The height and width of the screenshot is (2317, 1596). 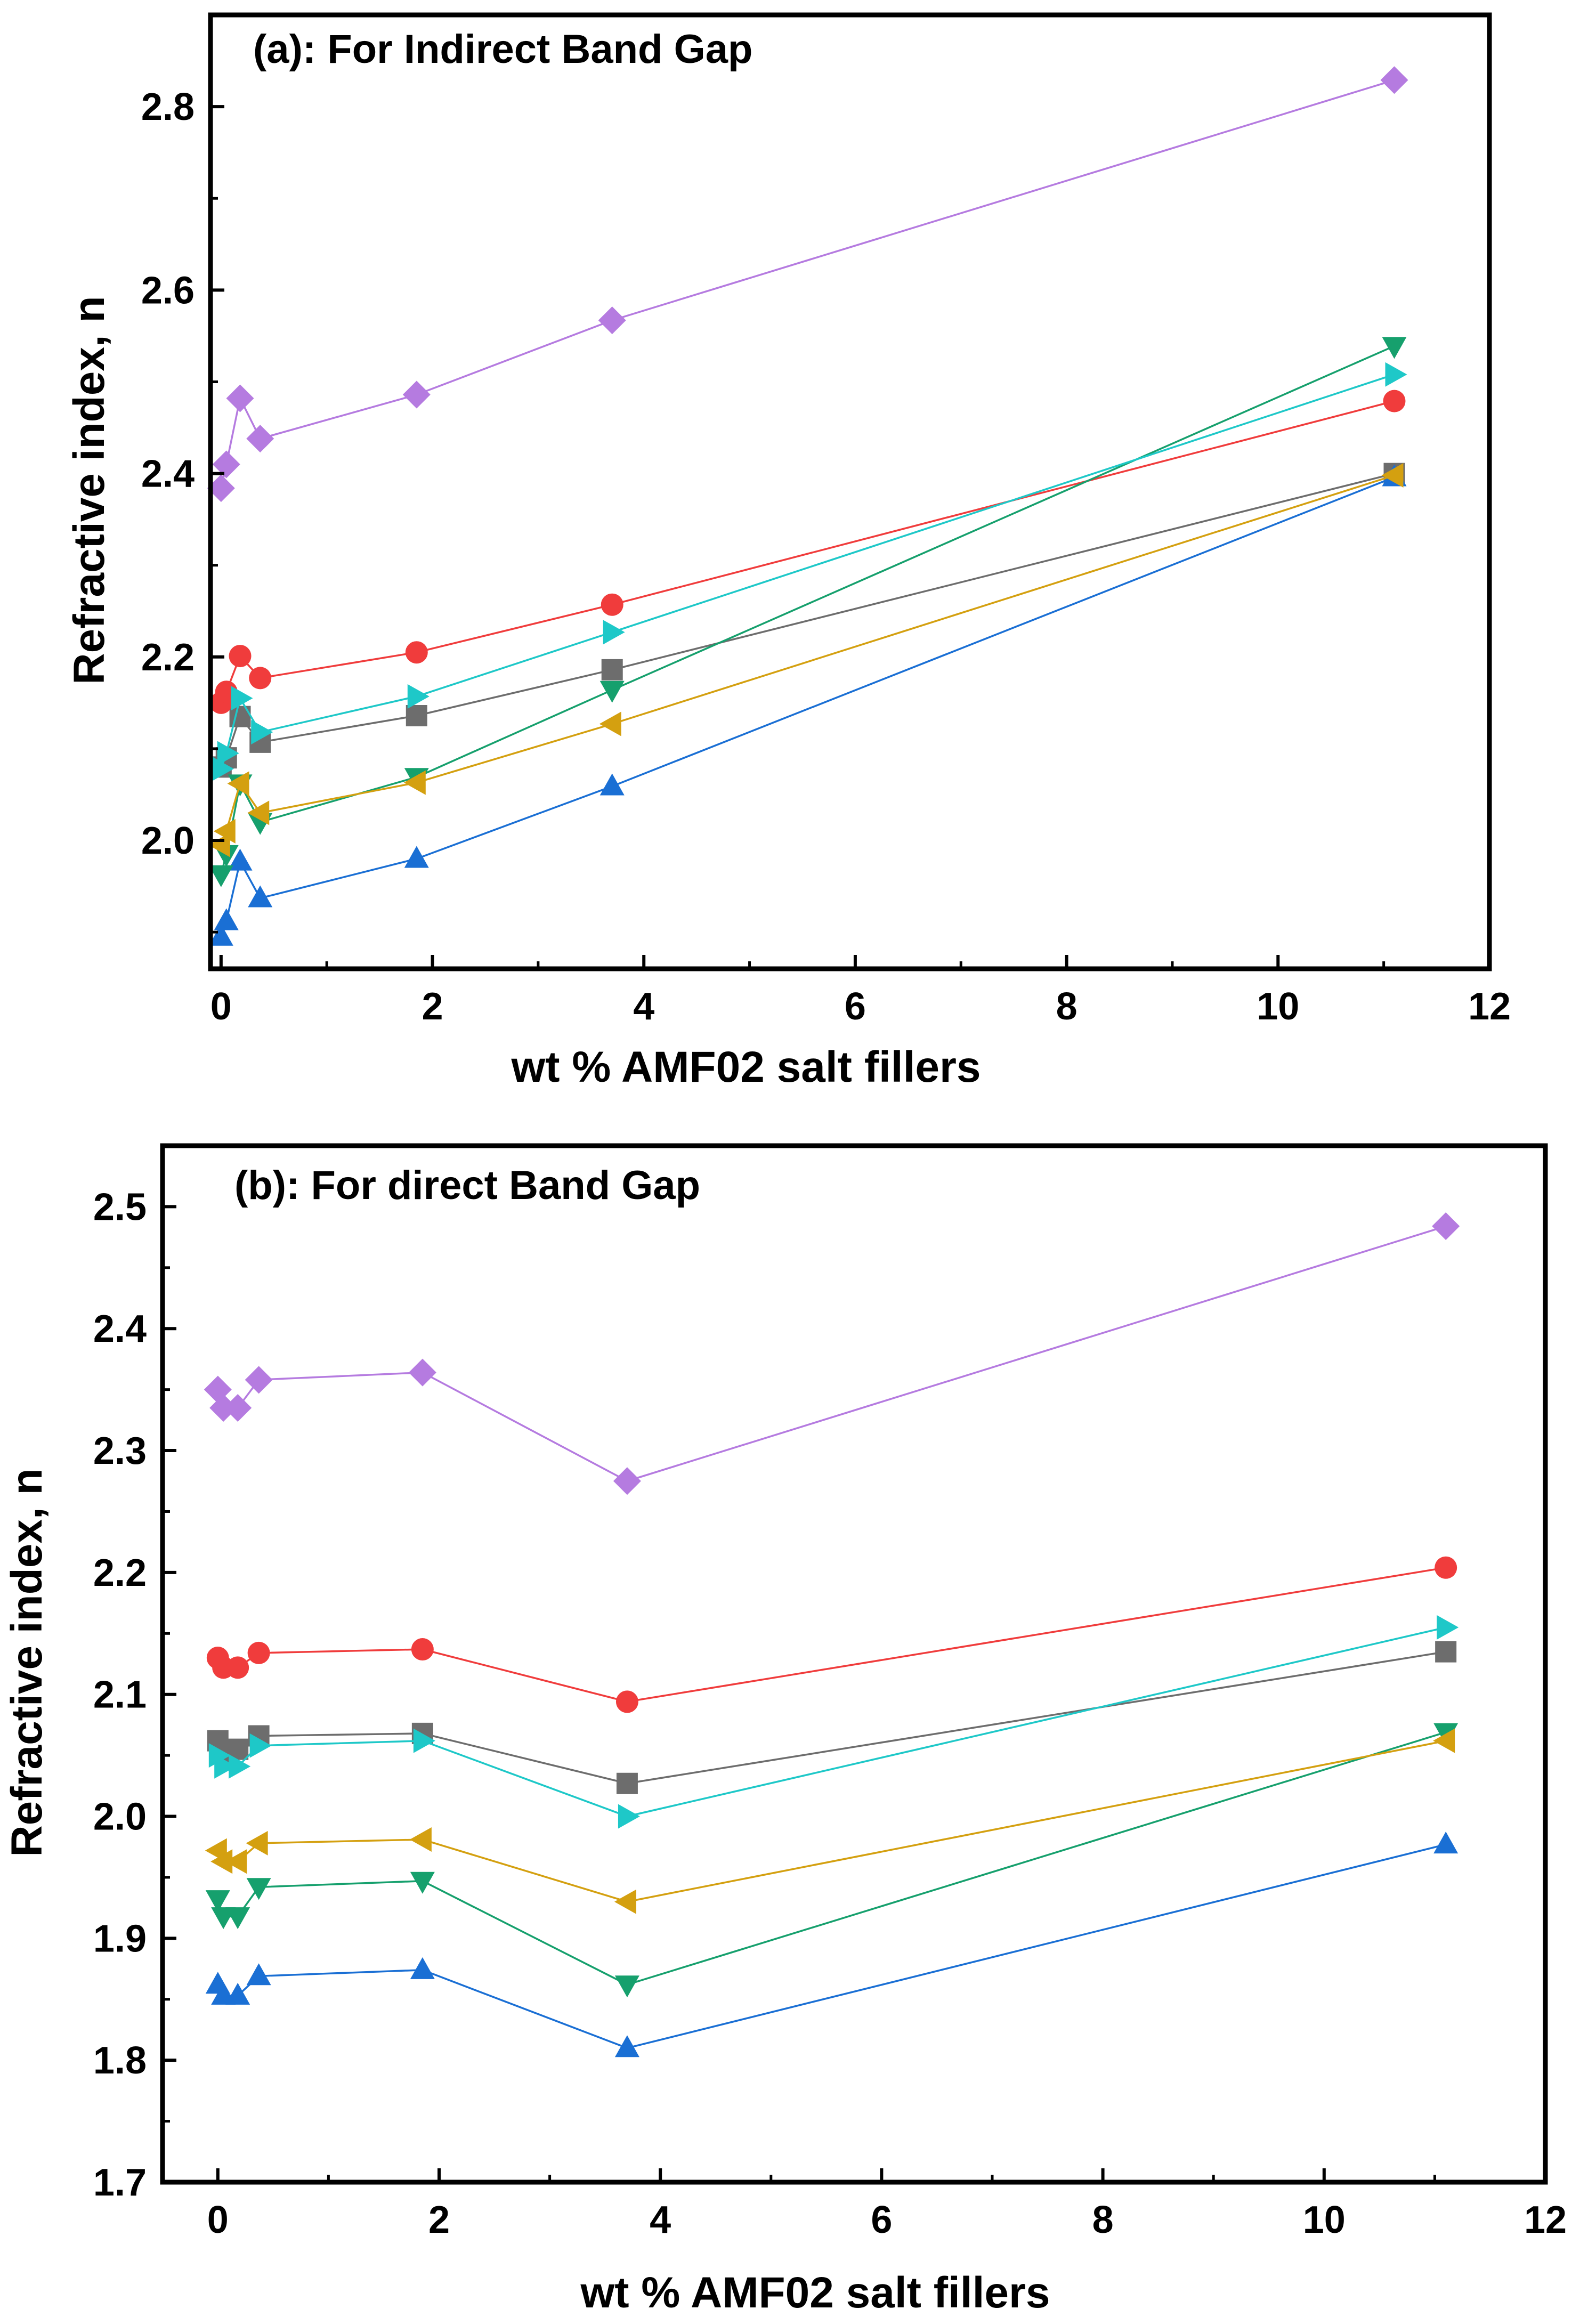 I want to click on panel-a-x-tick-label: 6, so click(x=855, y=1007).